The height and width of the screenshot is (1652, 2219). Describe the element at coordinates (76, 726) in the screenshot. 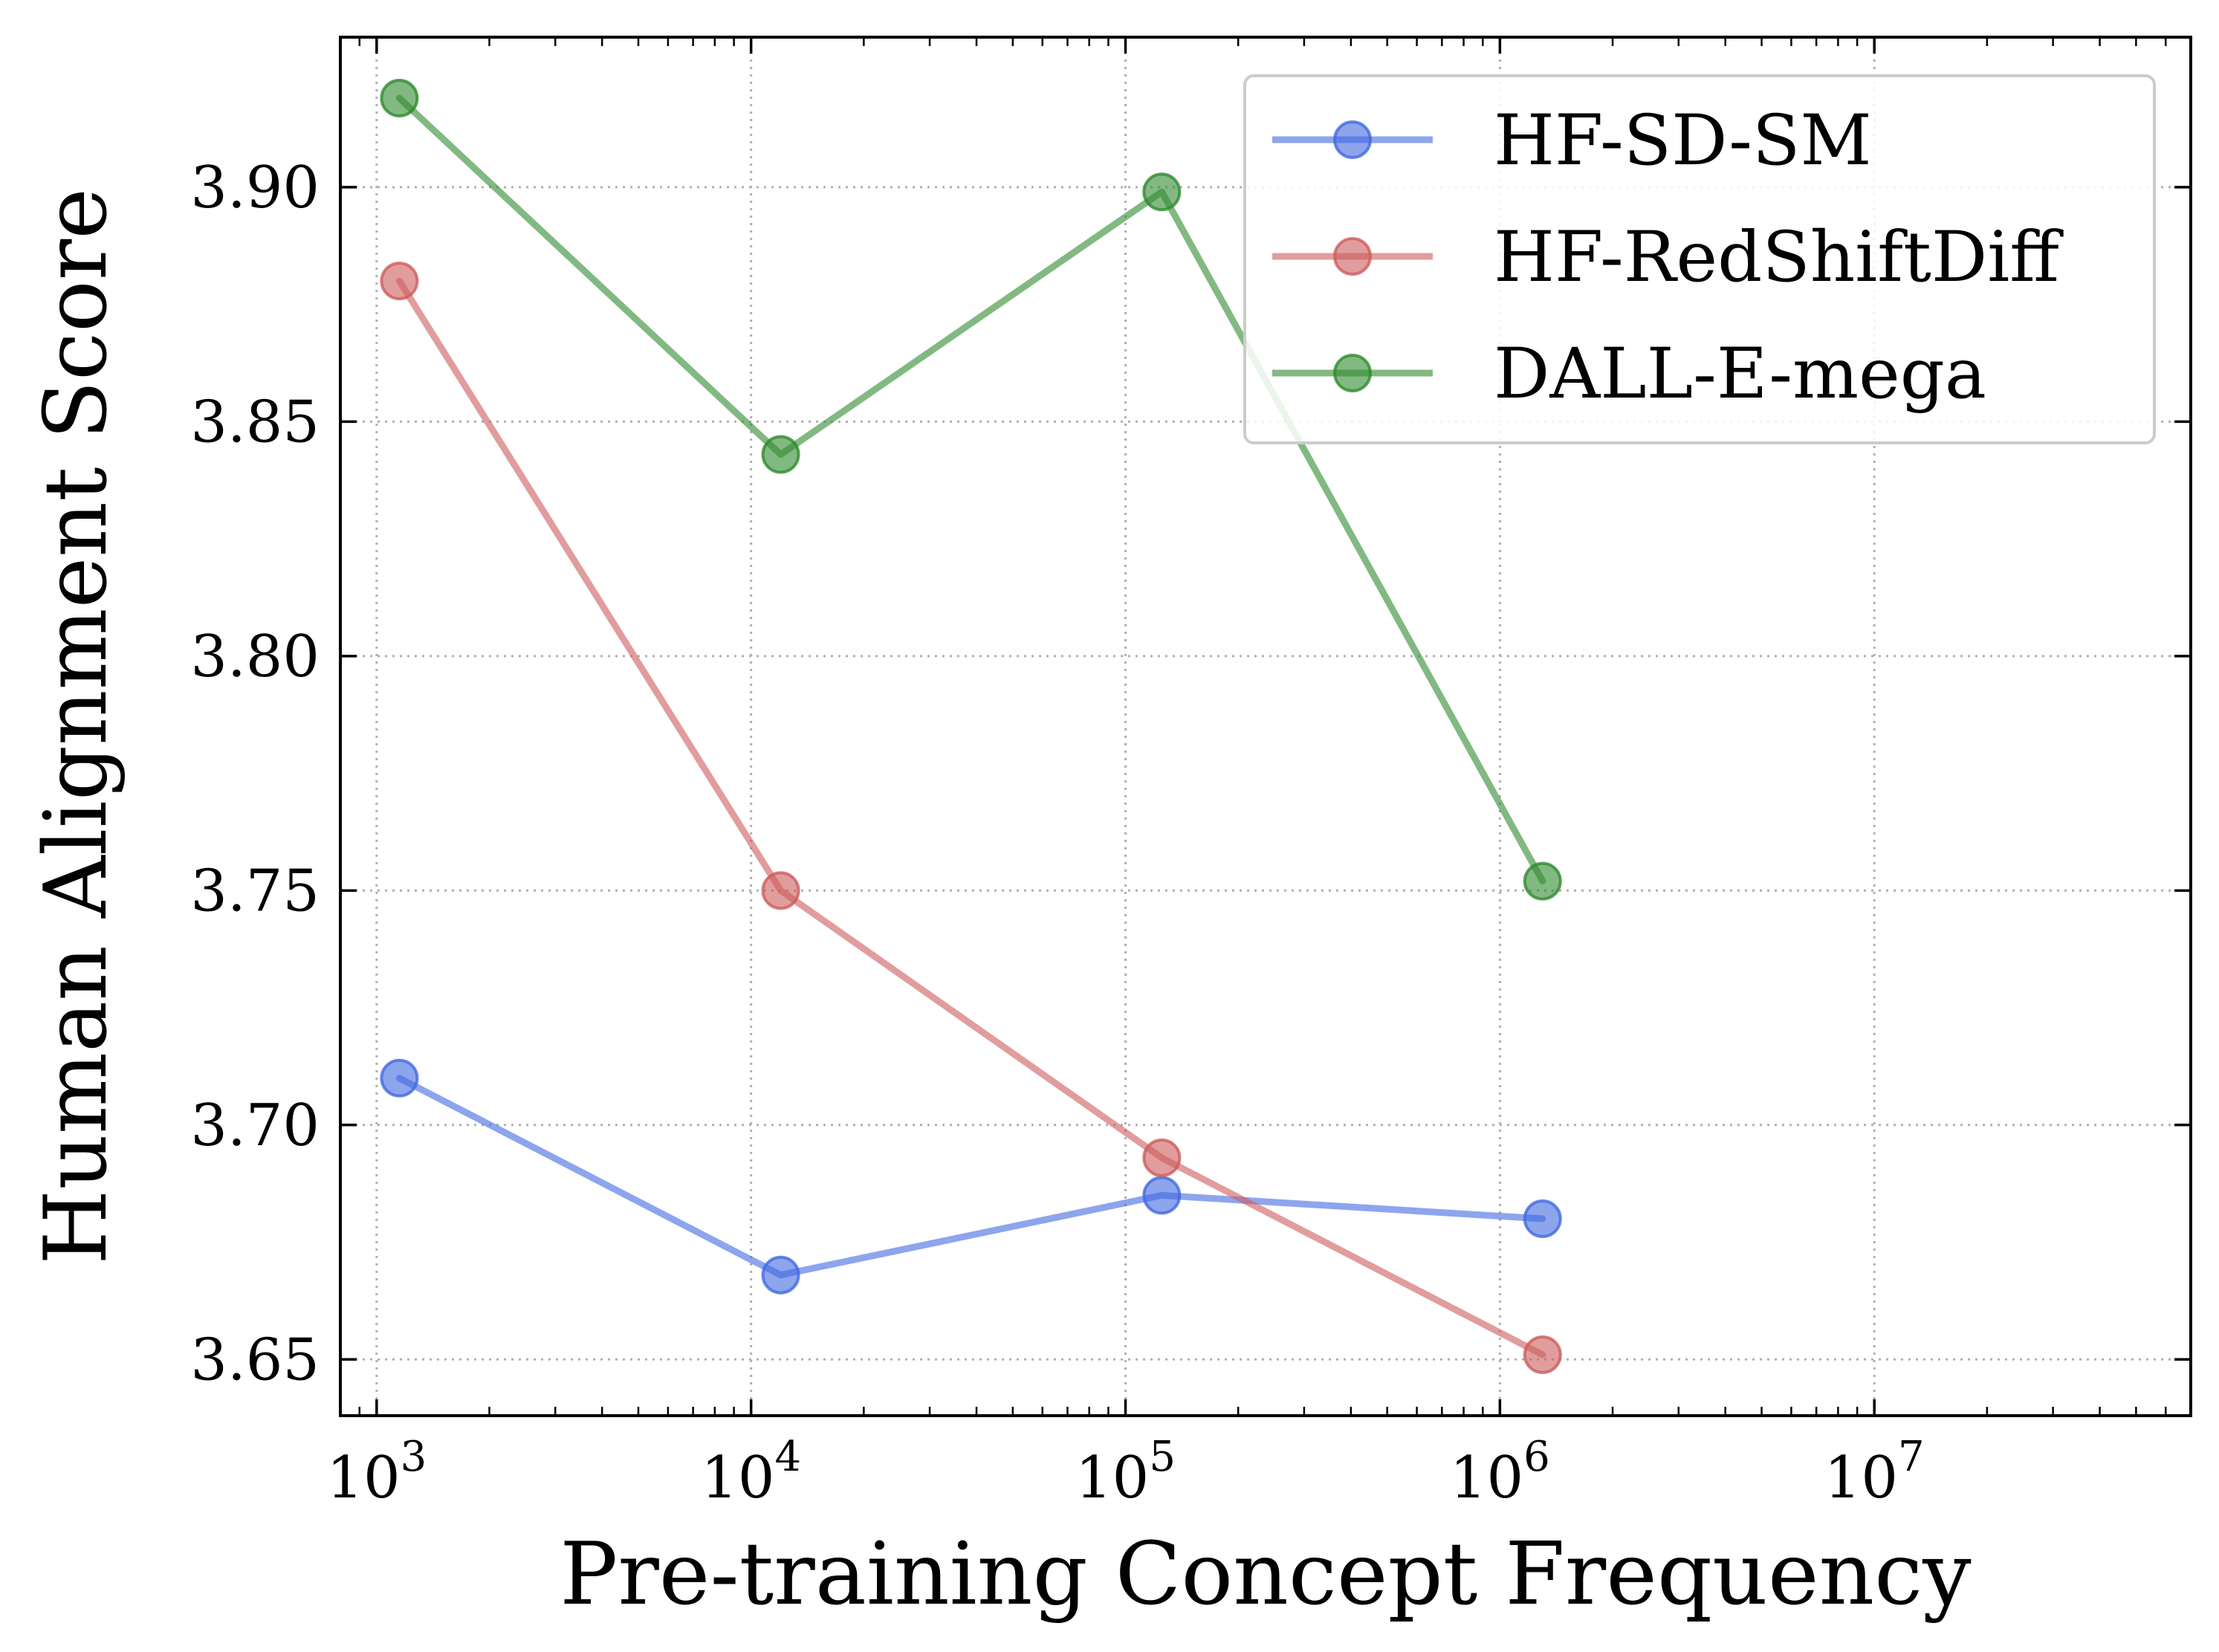

I see `y-axis-title: Human Alignment Score` at that location.